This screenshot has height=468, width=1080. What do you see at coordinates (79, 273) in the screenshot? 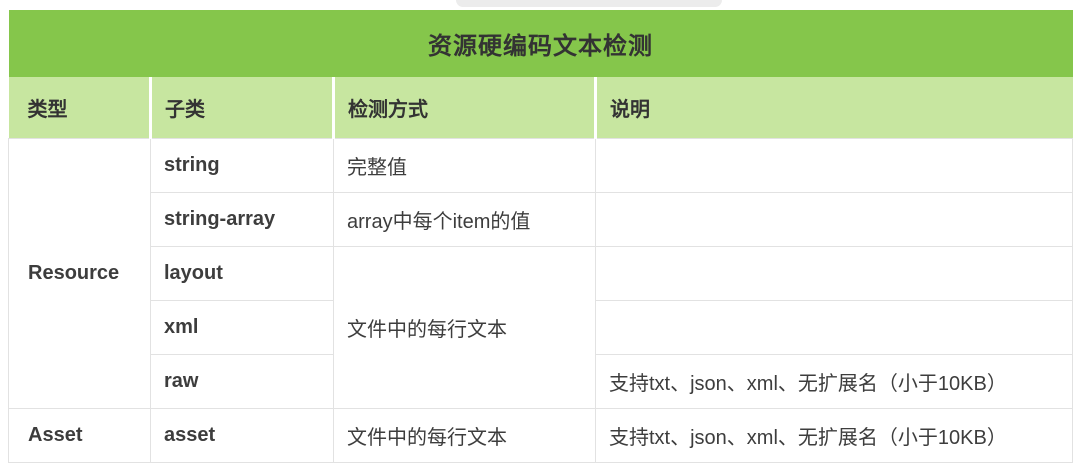
I see `type-cell-resource: Resource` at bounding box center [79, 273].